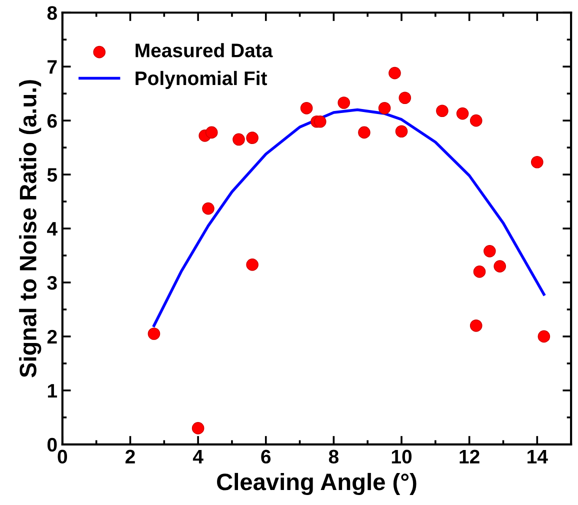  What do you see at coordinates (130, 457) in the screenshot?
I see `x-tick-label: 2` at bounding box center [130, 457].